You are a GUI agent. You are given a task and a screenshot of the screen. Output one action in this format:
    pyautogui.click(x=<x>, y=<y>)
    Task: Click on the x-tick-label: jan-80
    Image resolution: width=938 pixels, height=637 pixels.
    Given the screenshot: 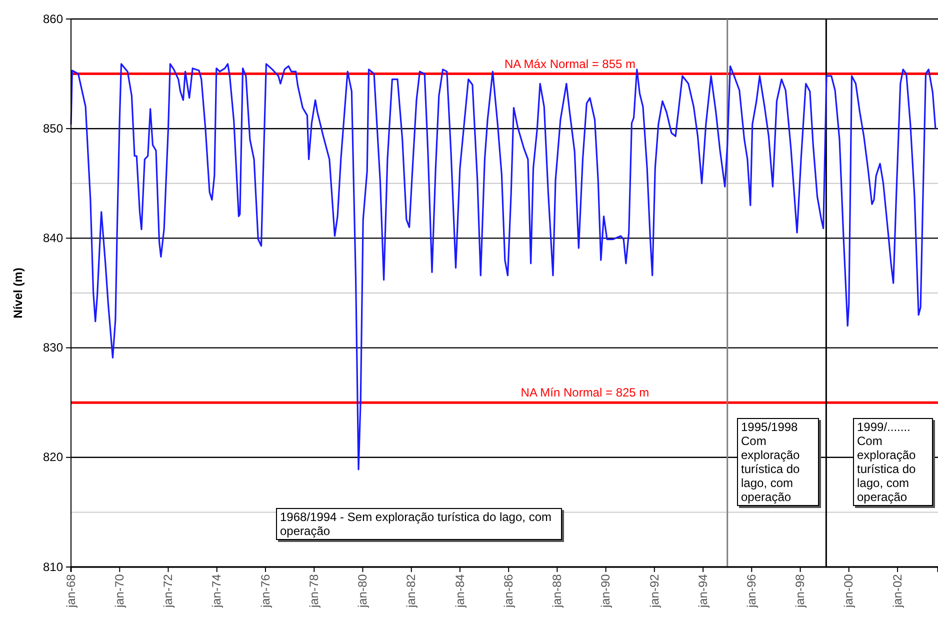 What is the action you would take?
    pyautogui.click(x=363, y=591)
    